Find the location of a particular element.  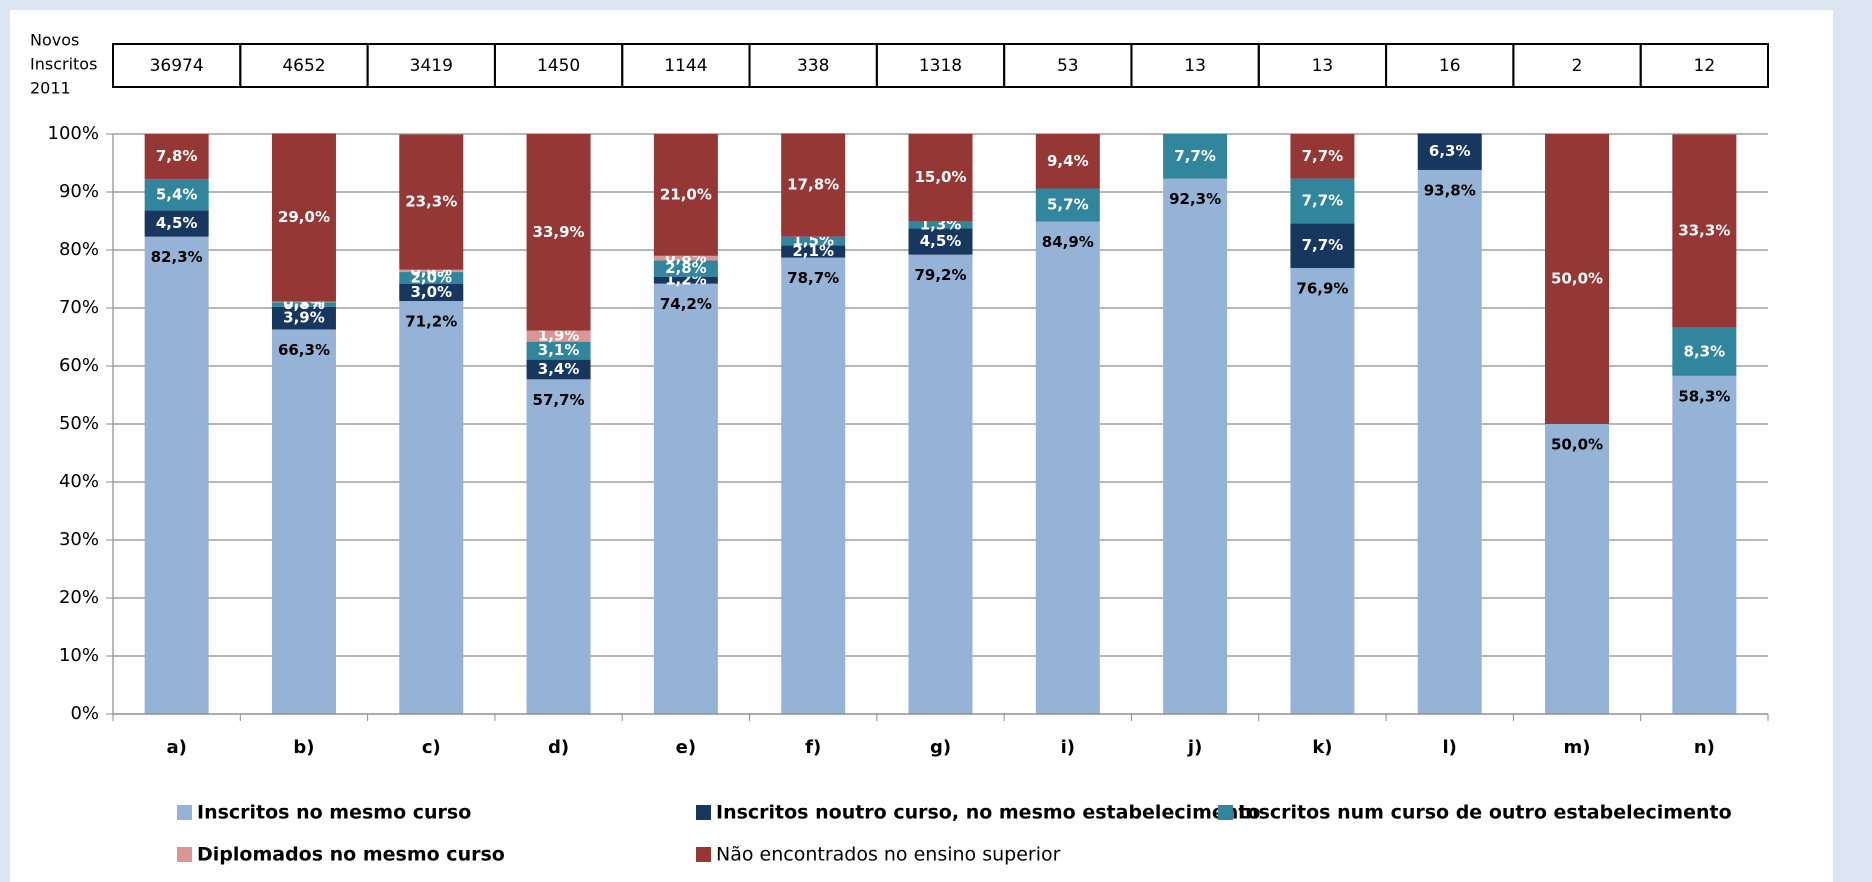

data-label: 3,0% is located at coordinates (431, 292).